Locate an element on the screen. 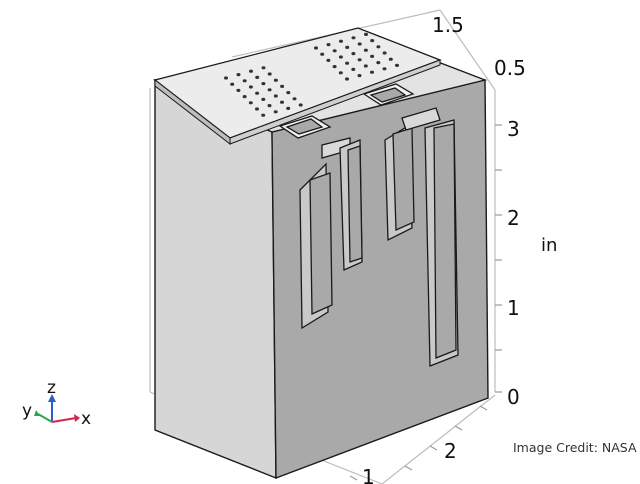 Image resolution: width=640 pixels, height=484 pixels. vent-holes is located at coordinates (311, 74).